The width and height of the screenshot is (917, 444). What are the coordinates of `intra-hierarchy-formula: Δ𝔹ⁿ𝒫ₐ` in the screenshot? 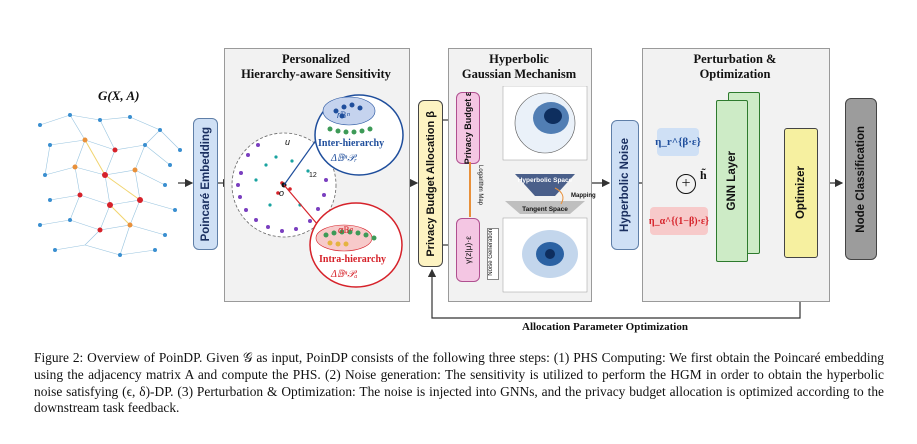 It's located at (344, 274).